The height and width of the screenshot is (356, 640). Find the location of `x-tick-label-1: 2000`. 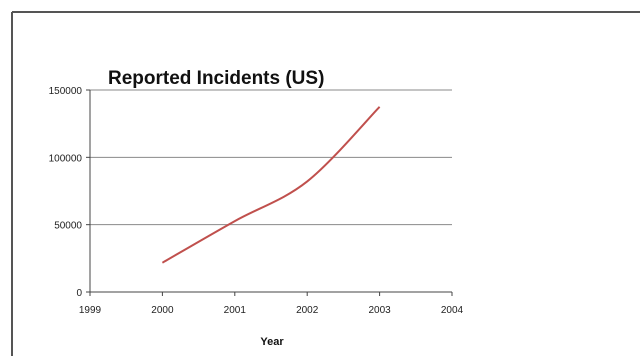

x-tick-label-1: 2000 is located at coordinates (162, 310).